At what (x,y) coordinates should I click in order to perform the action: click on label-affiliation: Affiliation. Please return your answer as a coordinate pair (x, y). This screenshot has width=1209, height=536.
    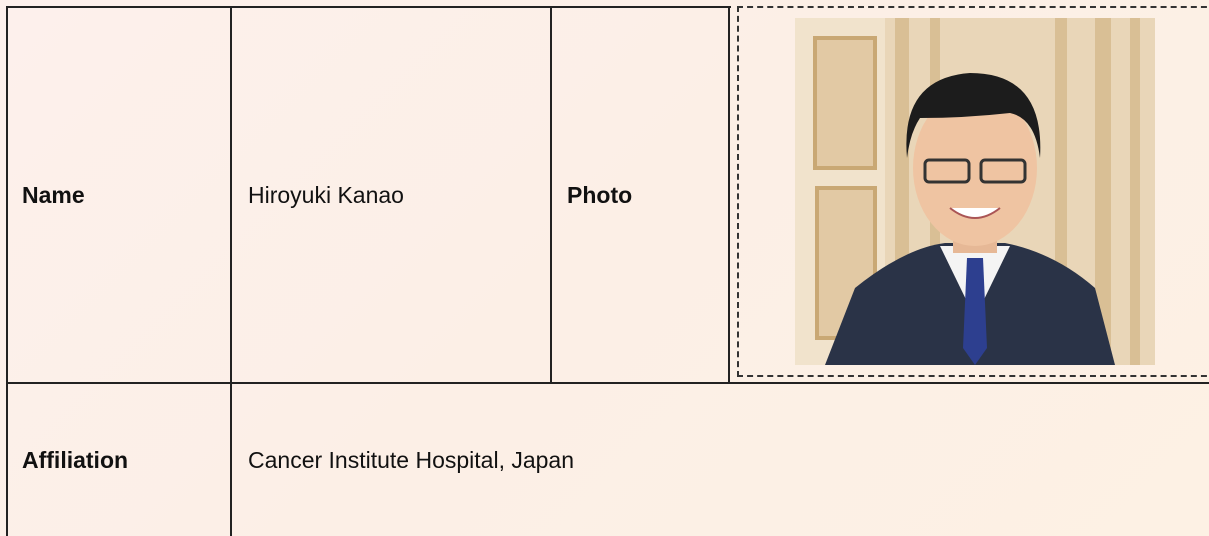
    Looking at the image, I should click on (75, 459).